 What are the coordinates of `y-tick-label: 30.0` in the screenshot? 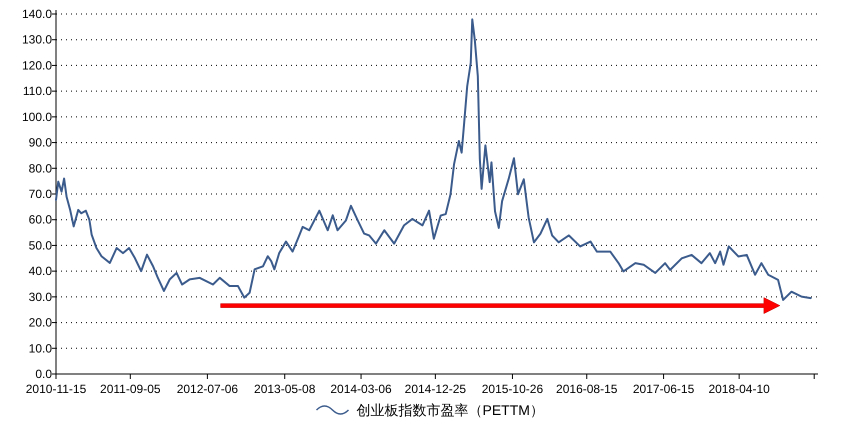 It's located at (40, 297).